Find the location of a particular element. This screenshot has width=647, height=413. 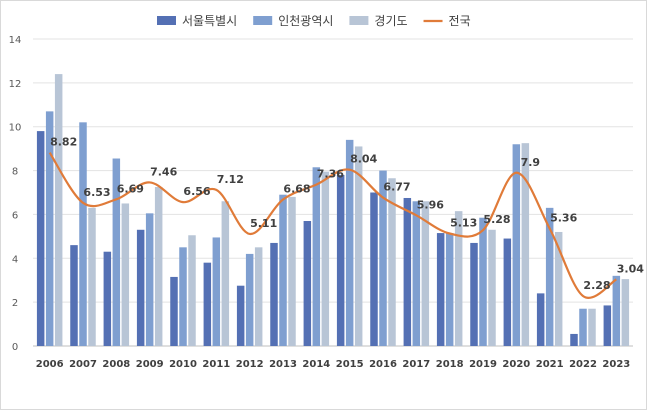

bar-1-2020 is located at coordinates (508, 292).